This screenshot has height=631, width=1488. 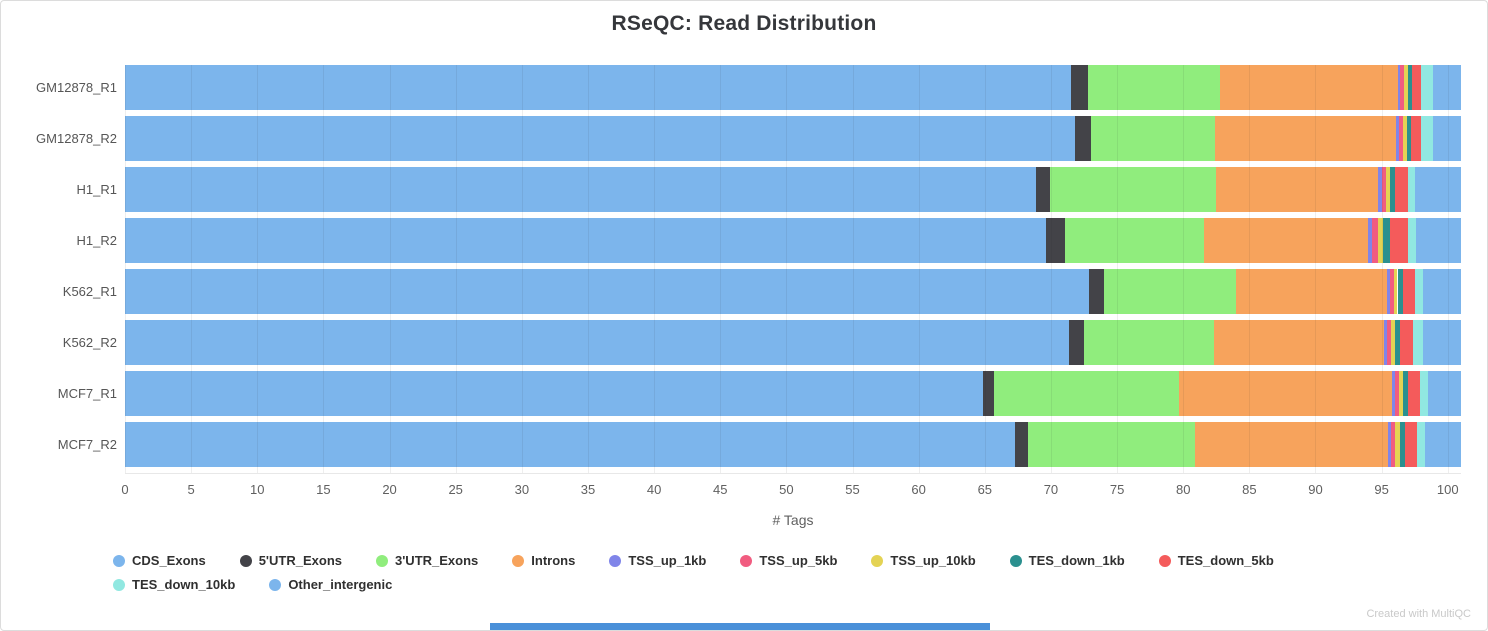 What do you see at coordinates (740, 626) in the screenshot?
I see `bottom-scrollbar` at bounding box center [740, 626].